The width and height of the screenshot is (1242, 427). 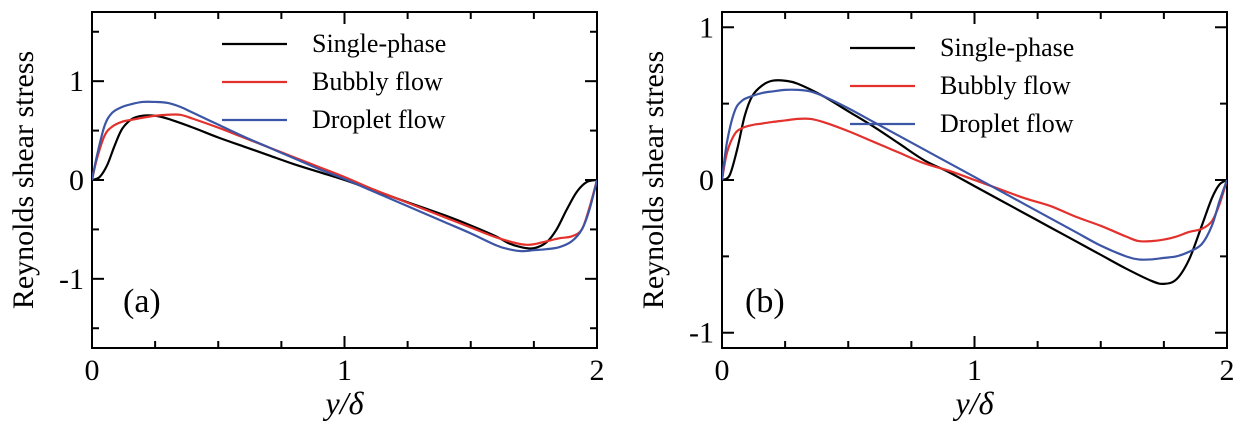 I want to click on panel-a-series-single-phase, so click(x=344, y=182).